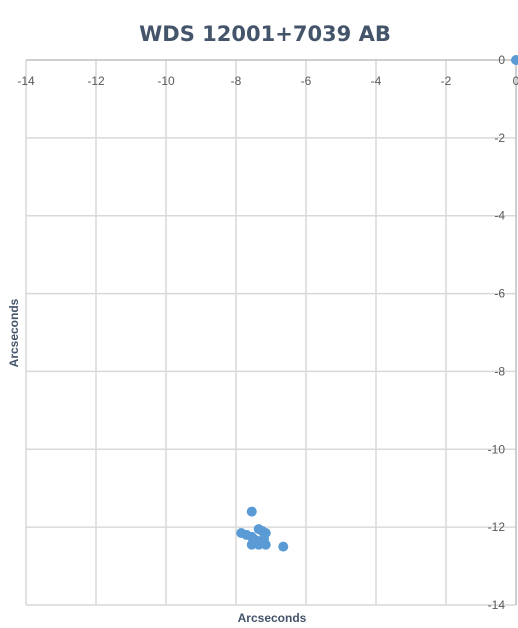 This screenshot has width=518, height=628. What do you see at coordinates (265, 34) in the screenshot?
I see `chart-title: WDS 12001+7039 AB` at bounding box center [265, 34].